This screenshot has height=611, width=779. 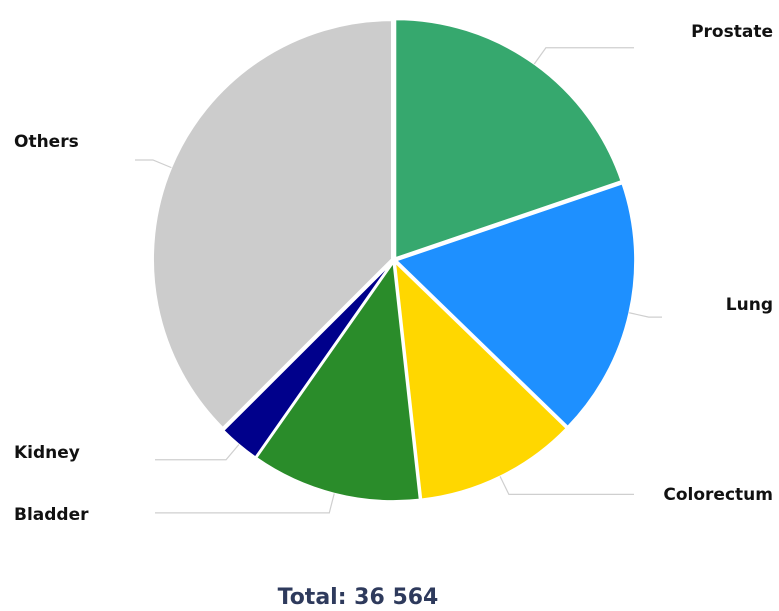 What do you see at coordinates (245, 503) in the screenshot?
I see `leader-line-bladder` at bounding box center [245, 503].